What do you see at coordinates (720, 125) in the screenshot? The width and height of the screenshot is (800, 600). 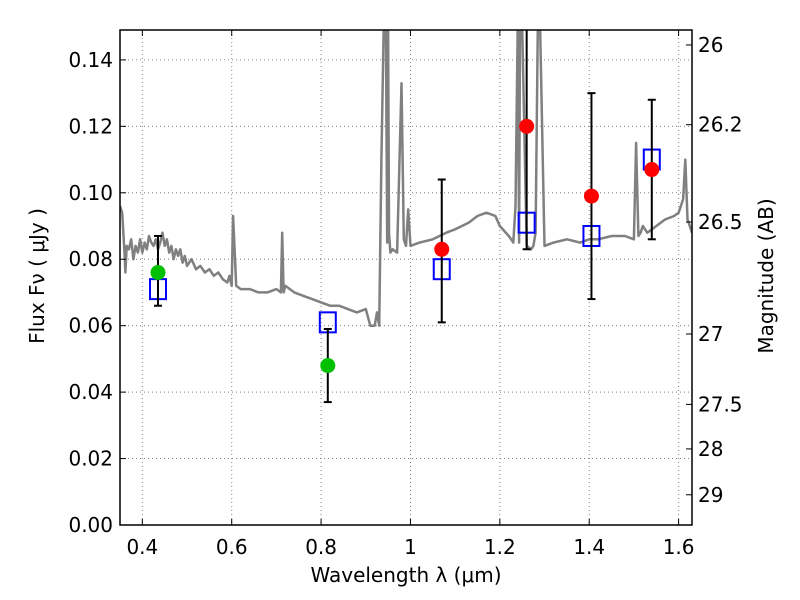 I see `y2-tick-label: 26.2` at bounding box center [720, 125].